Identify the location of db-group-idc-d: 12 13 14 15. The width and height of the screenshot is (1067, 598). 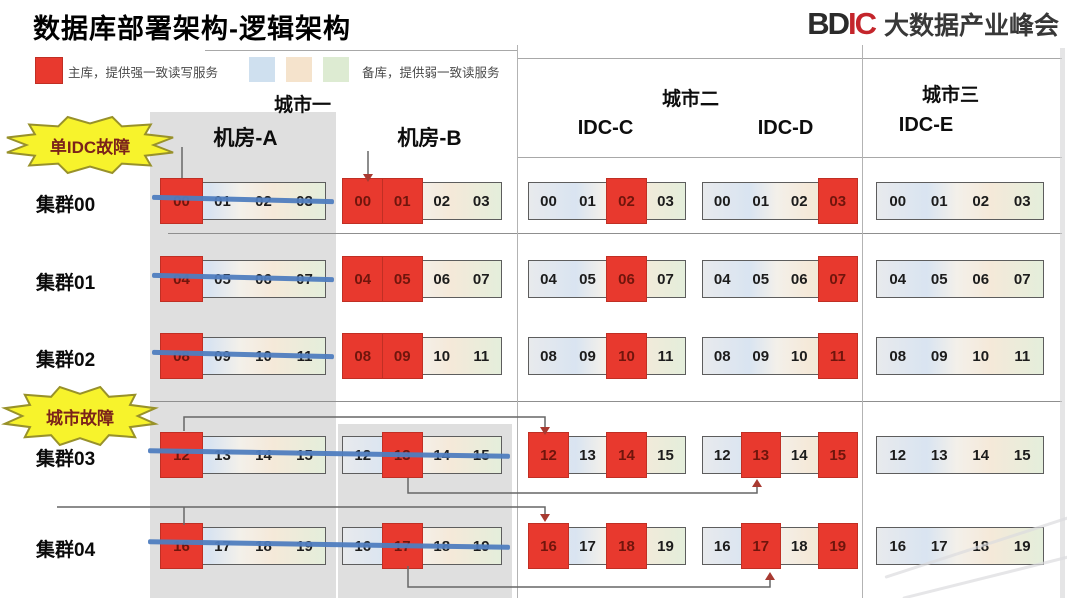
(780, 455).